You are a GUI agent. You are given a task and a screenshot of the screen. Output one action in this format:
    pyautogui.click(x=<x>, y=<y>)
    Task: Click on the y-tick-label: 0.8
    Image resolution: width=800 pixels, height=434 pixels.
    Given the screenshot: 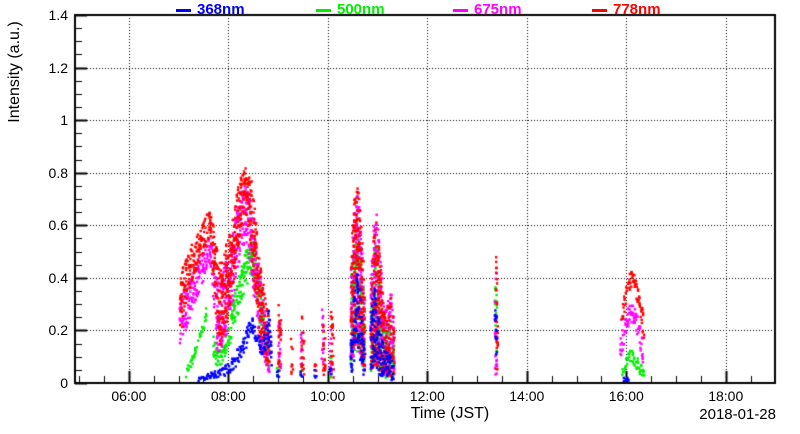 What is the action you would take?
    pyautogui.click(x=58, y=172)
    